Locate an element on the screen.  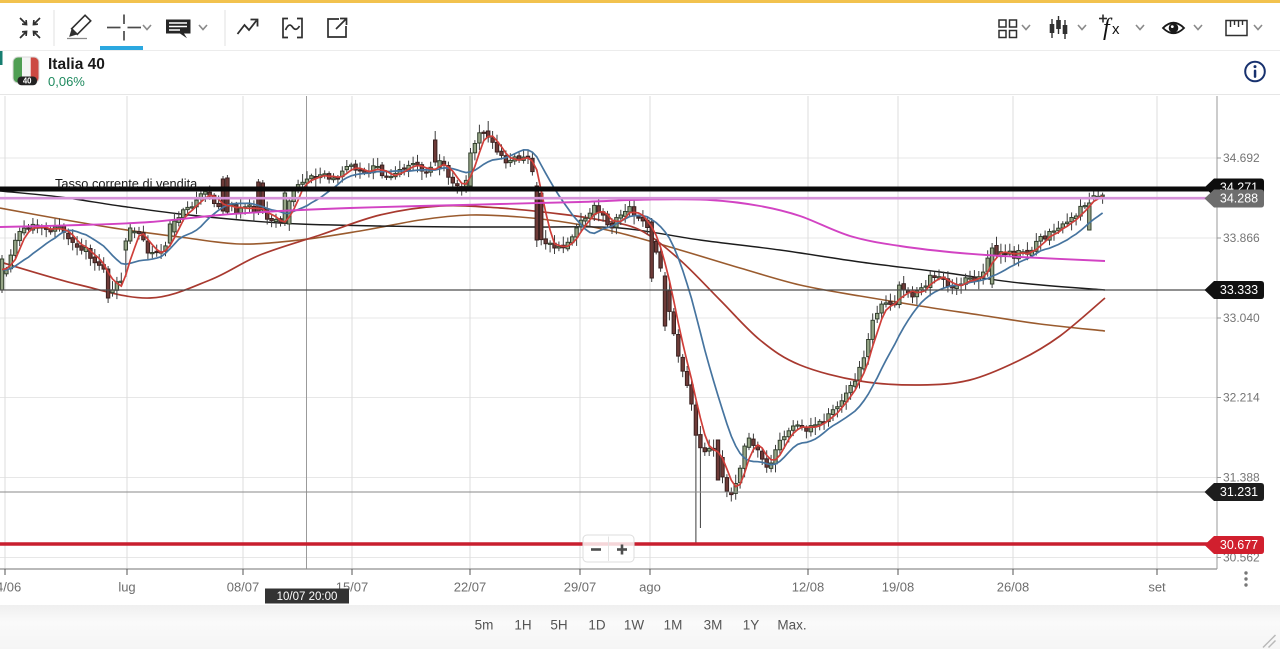
svg-text: 34.692 is located at coordinates (1241, 158).